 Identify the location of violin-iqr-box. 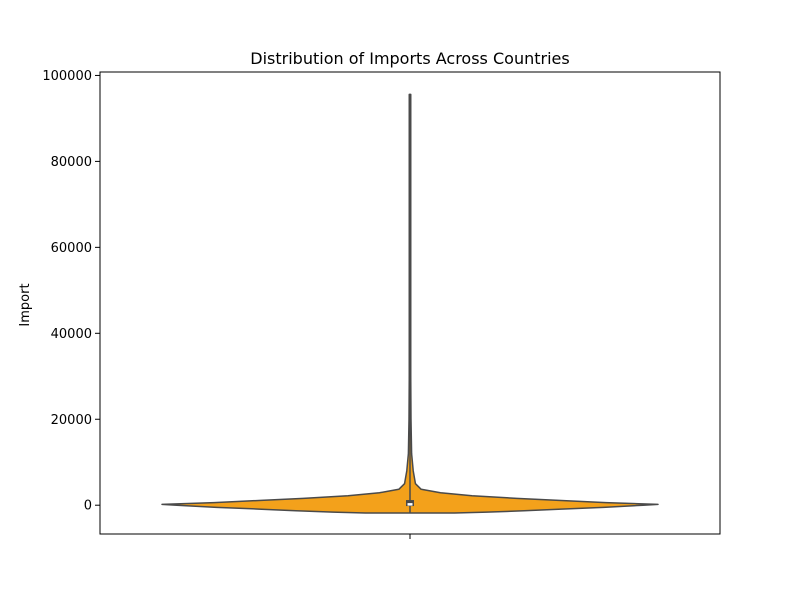
(410, 503).